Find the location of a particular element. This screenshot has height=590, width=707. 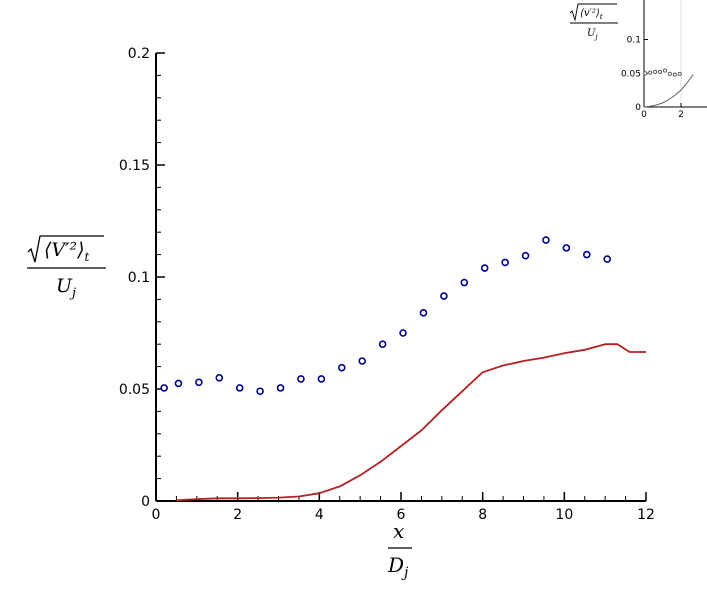

y-axis-label: ⟨V′²⟩t Uj is located at coordinates (66, 268).